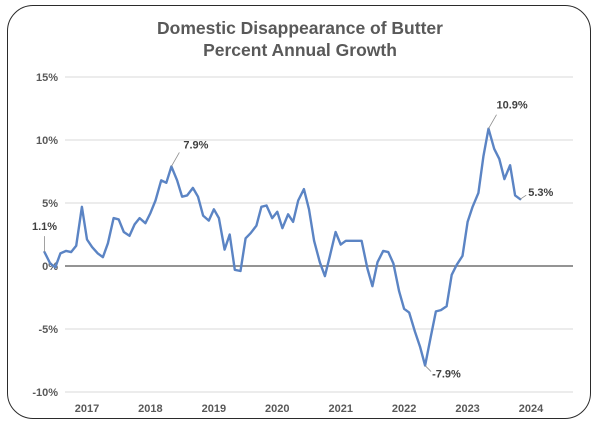 This screenshot has height=426, width=600. I want to click on y-tick-label: 0%, so click(50, 267).